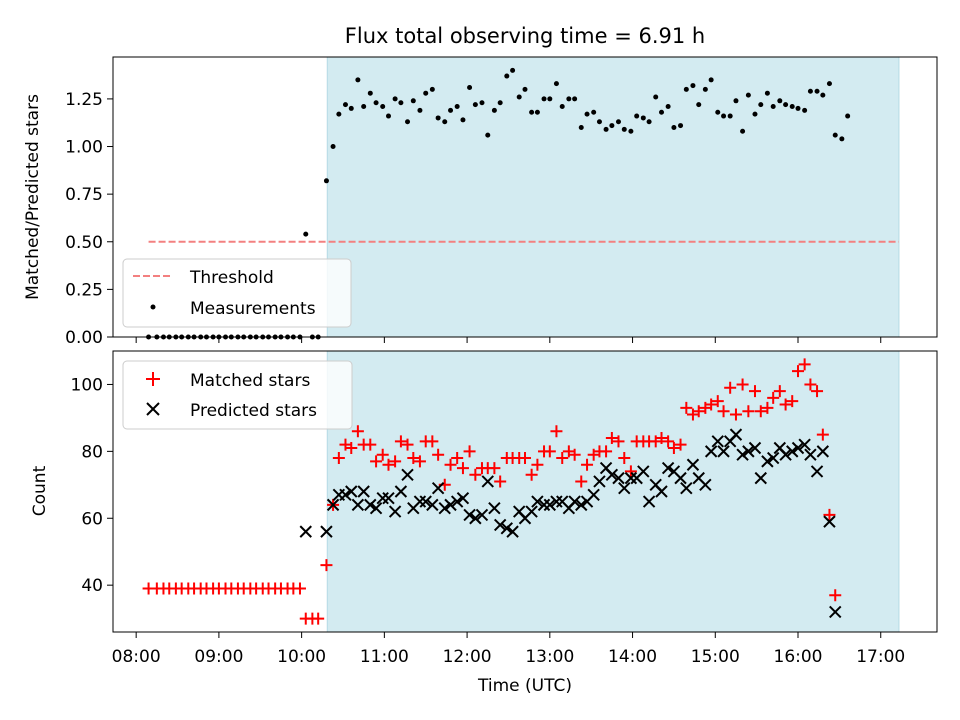  Describe the element at coordinates (798, 657) in the screenshot. I see `x-tick-label: 16:00` at that location.